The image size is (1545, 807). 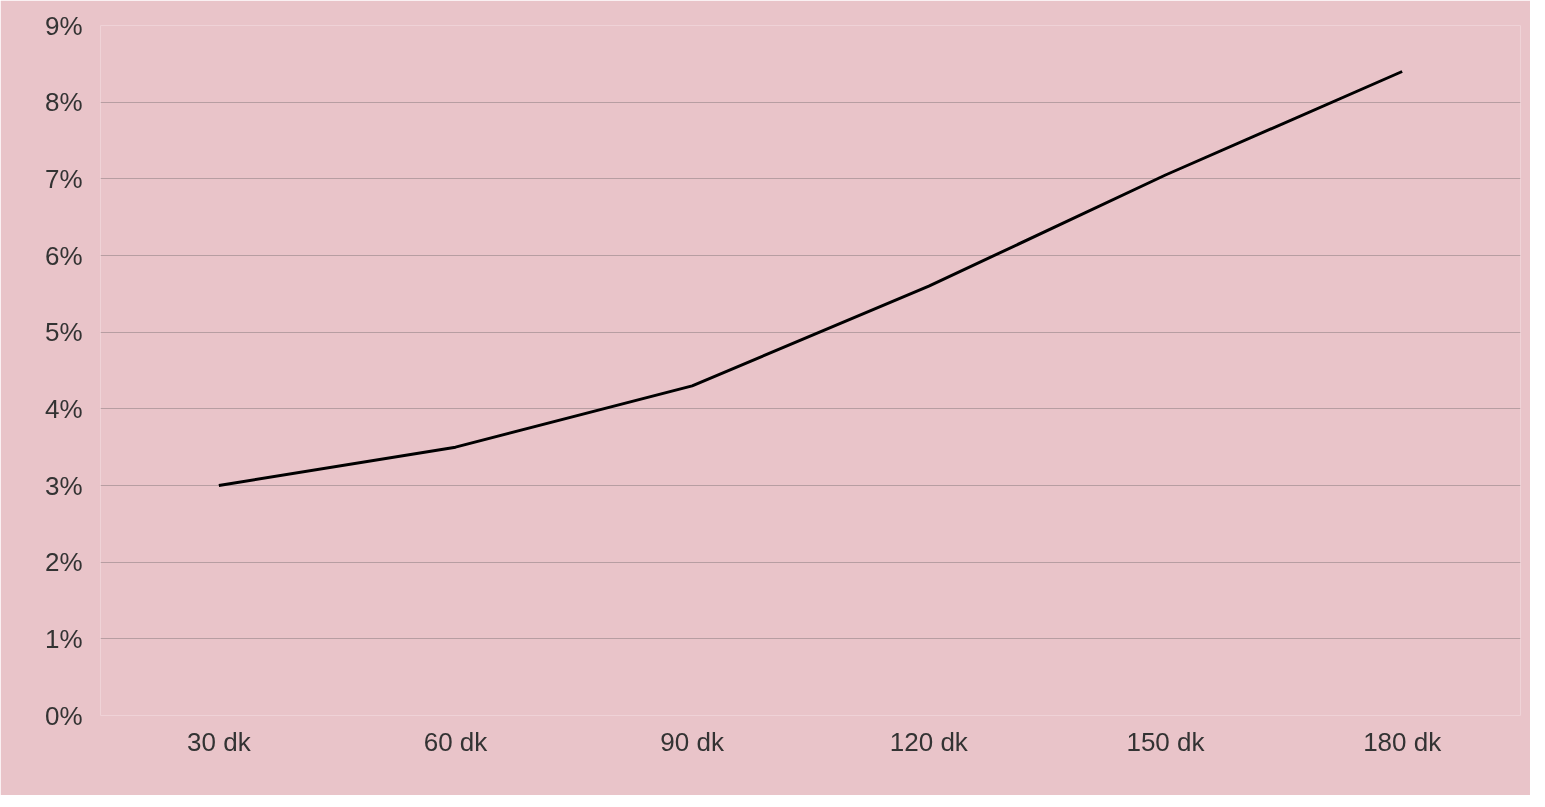 What do you see at coordinates (1166, 741) in the screenshot?
I see `x-tick-label: 150 dk` at bounding box center [1166, 741].